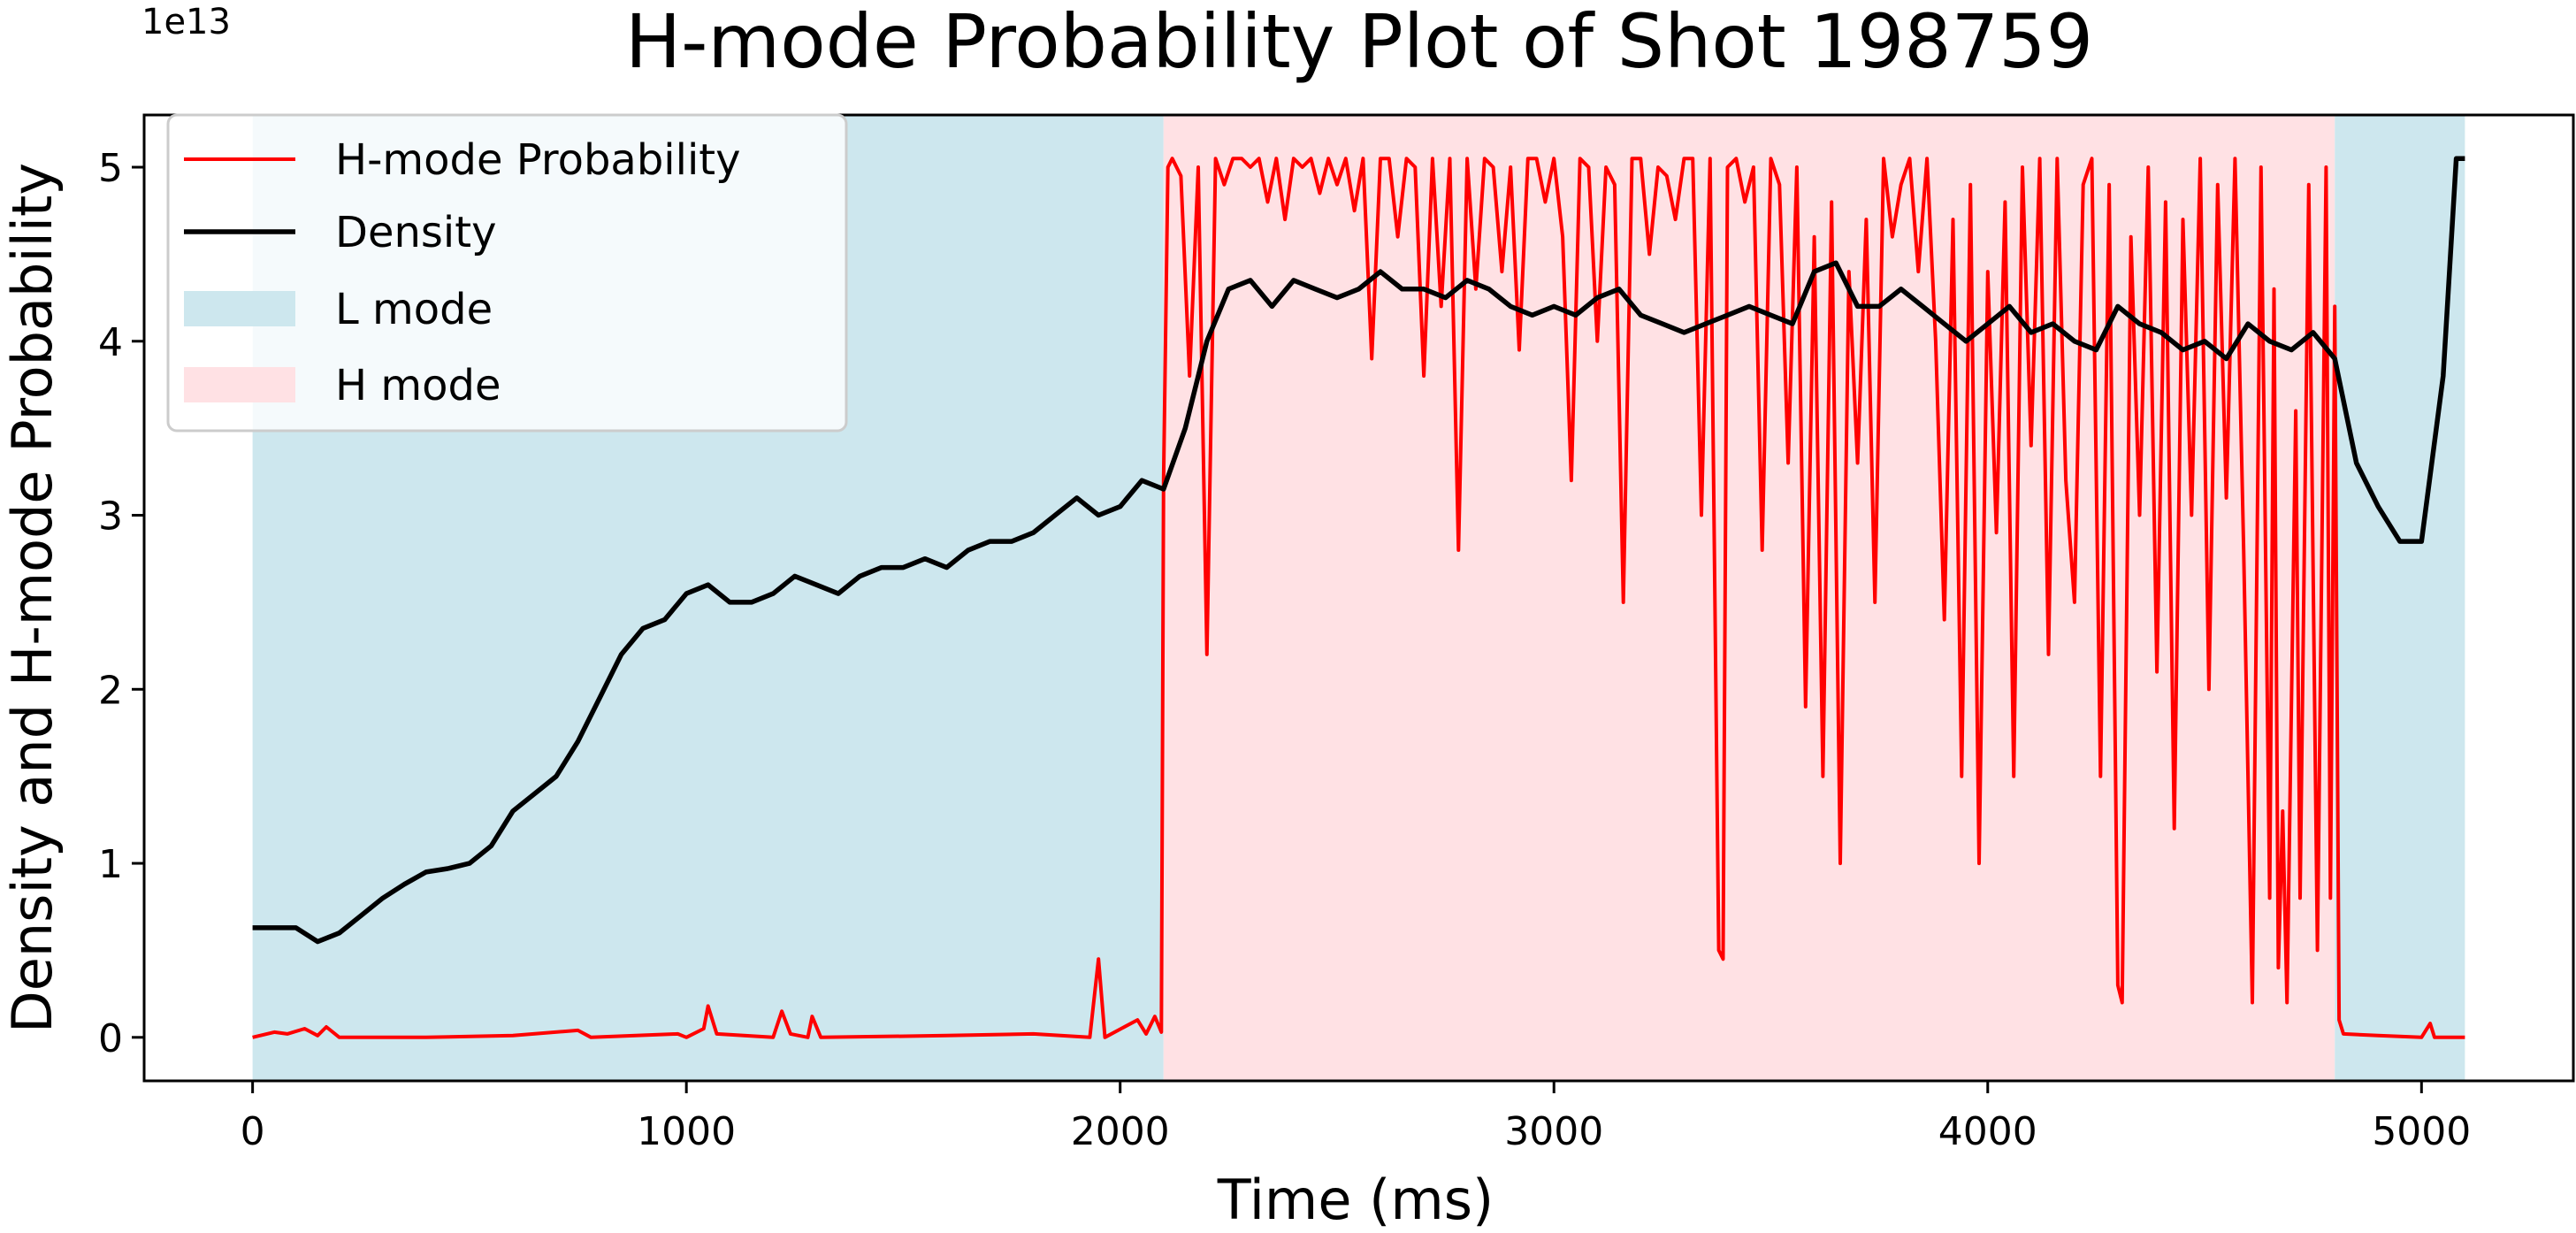  Describe the element at coordinates (1359, 42) in the screenshot. I see `chart-title: H-mode Probability Plot of Shot 198759` at that location.